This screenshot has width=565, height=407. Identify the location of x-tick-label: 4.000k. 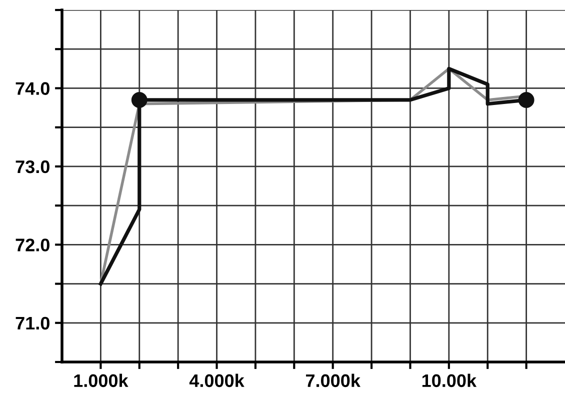
(216, 381).